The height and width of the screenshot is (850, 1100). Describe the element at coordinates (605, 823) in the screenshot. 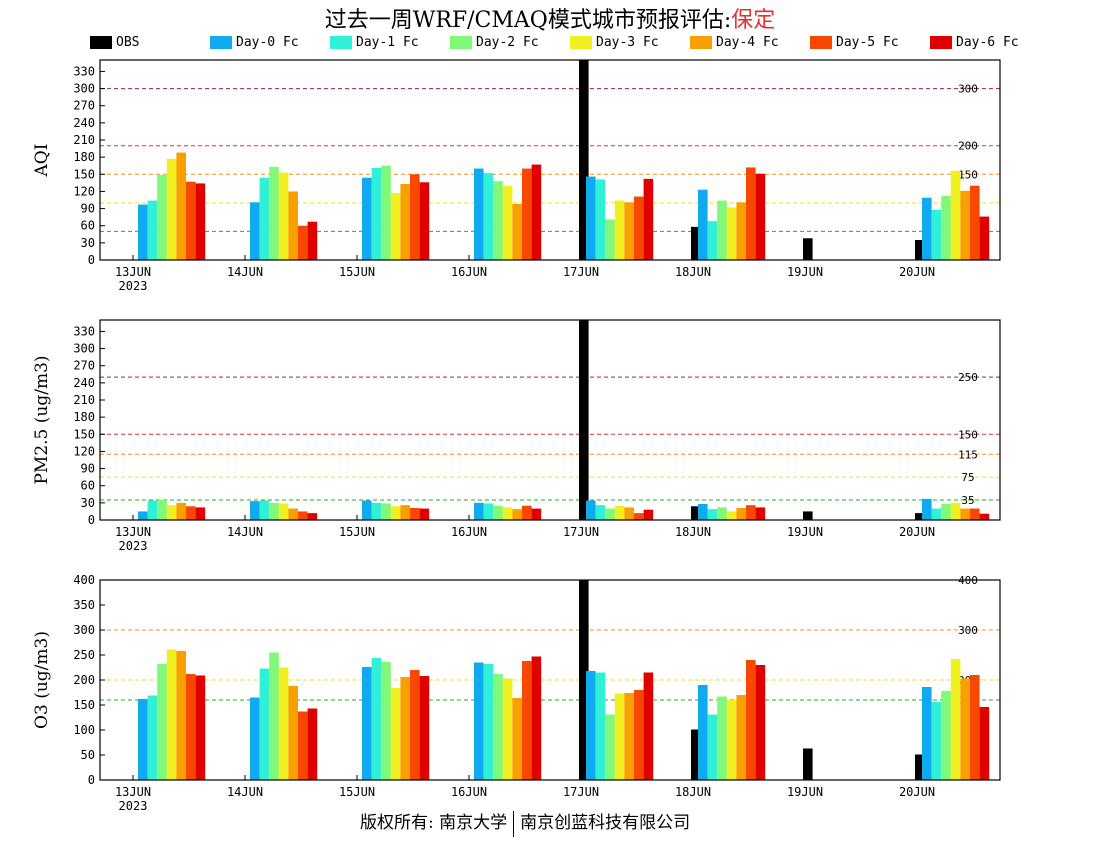

I see `footer-company: 南京创蓝科技有限公司` at that location.